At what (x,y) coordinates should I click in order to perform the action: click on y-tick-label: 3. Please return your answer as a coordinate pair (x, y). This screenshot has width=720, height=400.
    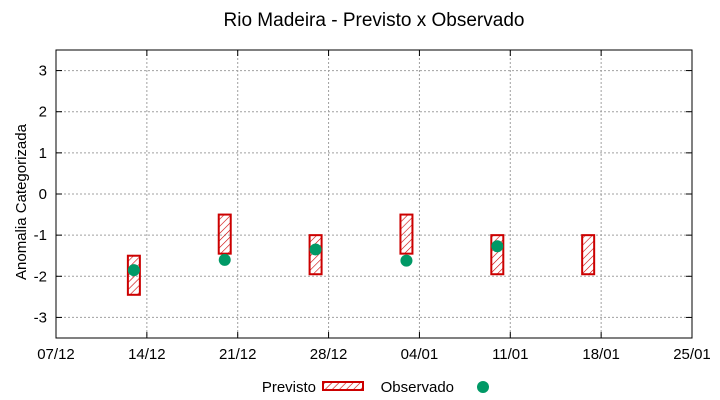
    Looking at the image, I should click on (43, 71).